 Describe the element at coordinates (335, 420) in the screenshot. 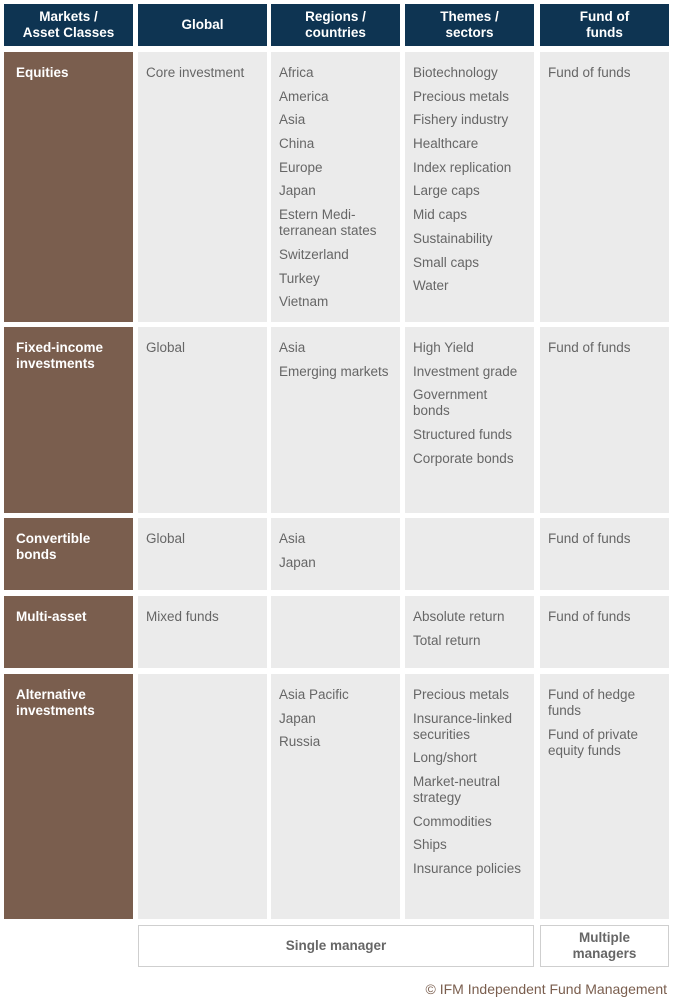

I see `table-cell: Asia Emerging markets` at that location.